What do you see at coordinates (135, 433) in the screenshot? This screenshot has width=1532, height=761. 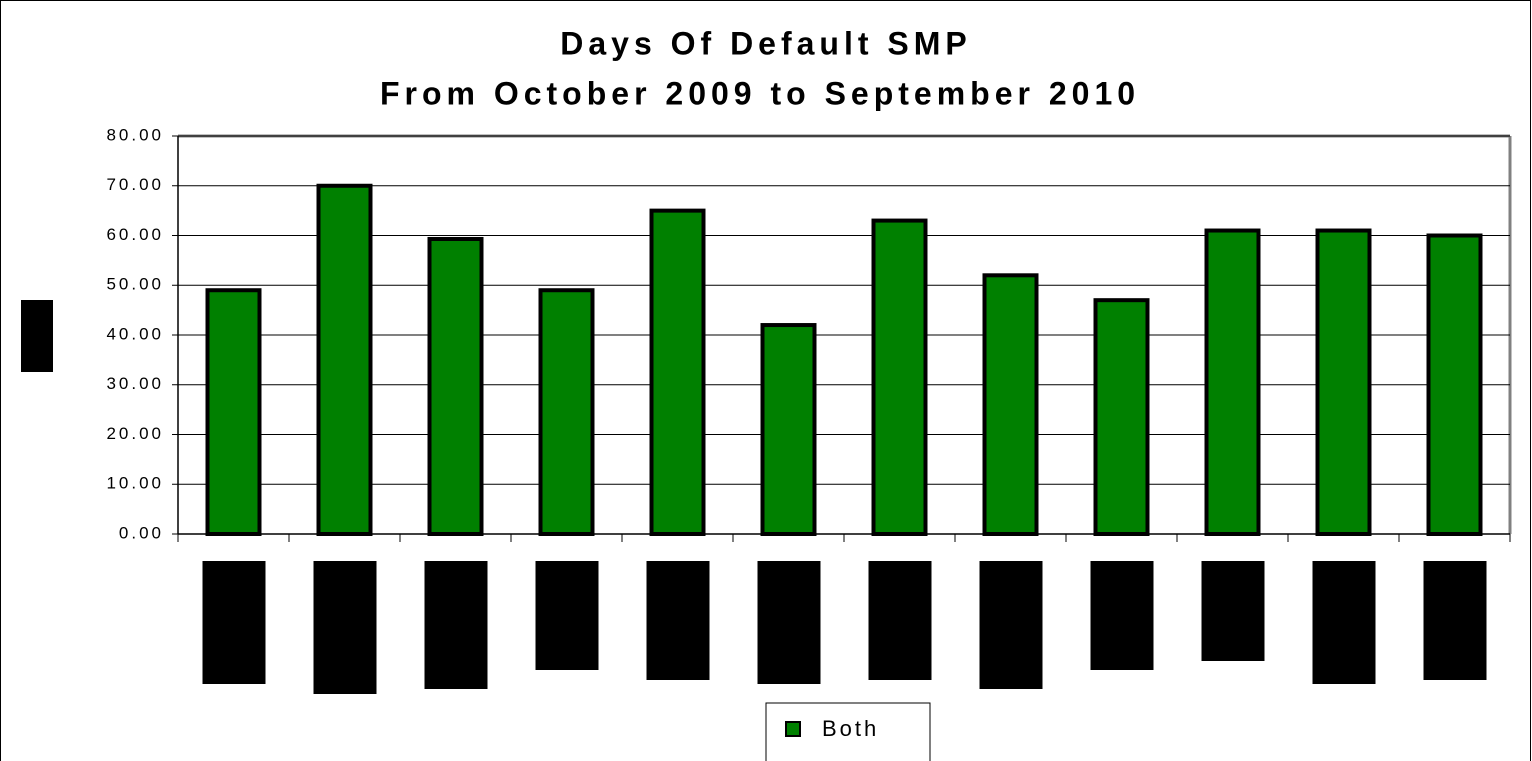 I see `y-tick-label: 20.00` at bounding box center [135, 433].